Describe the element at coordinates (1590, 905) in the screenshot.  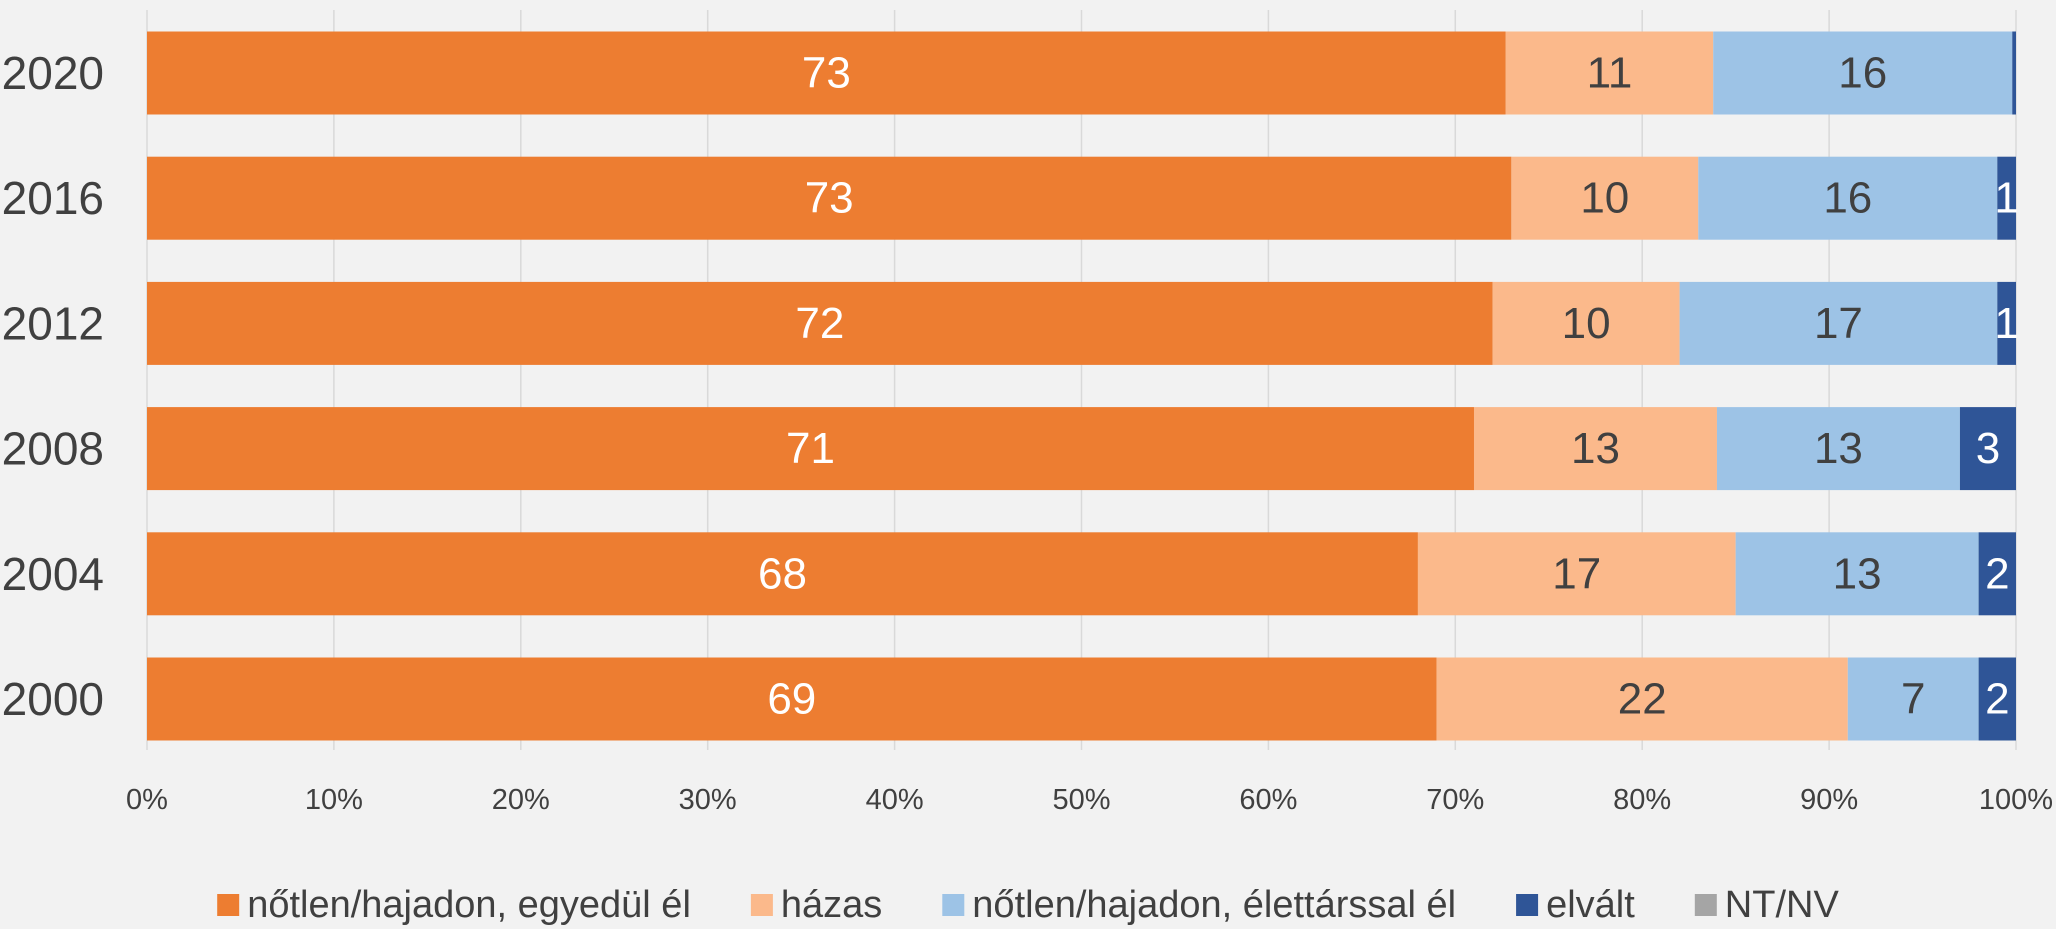
I see `legend-label: elvált` at that location.